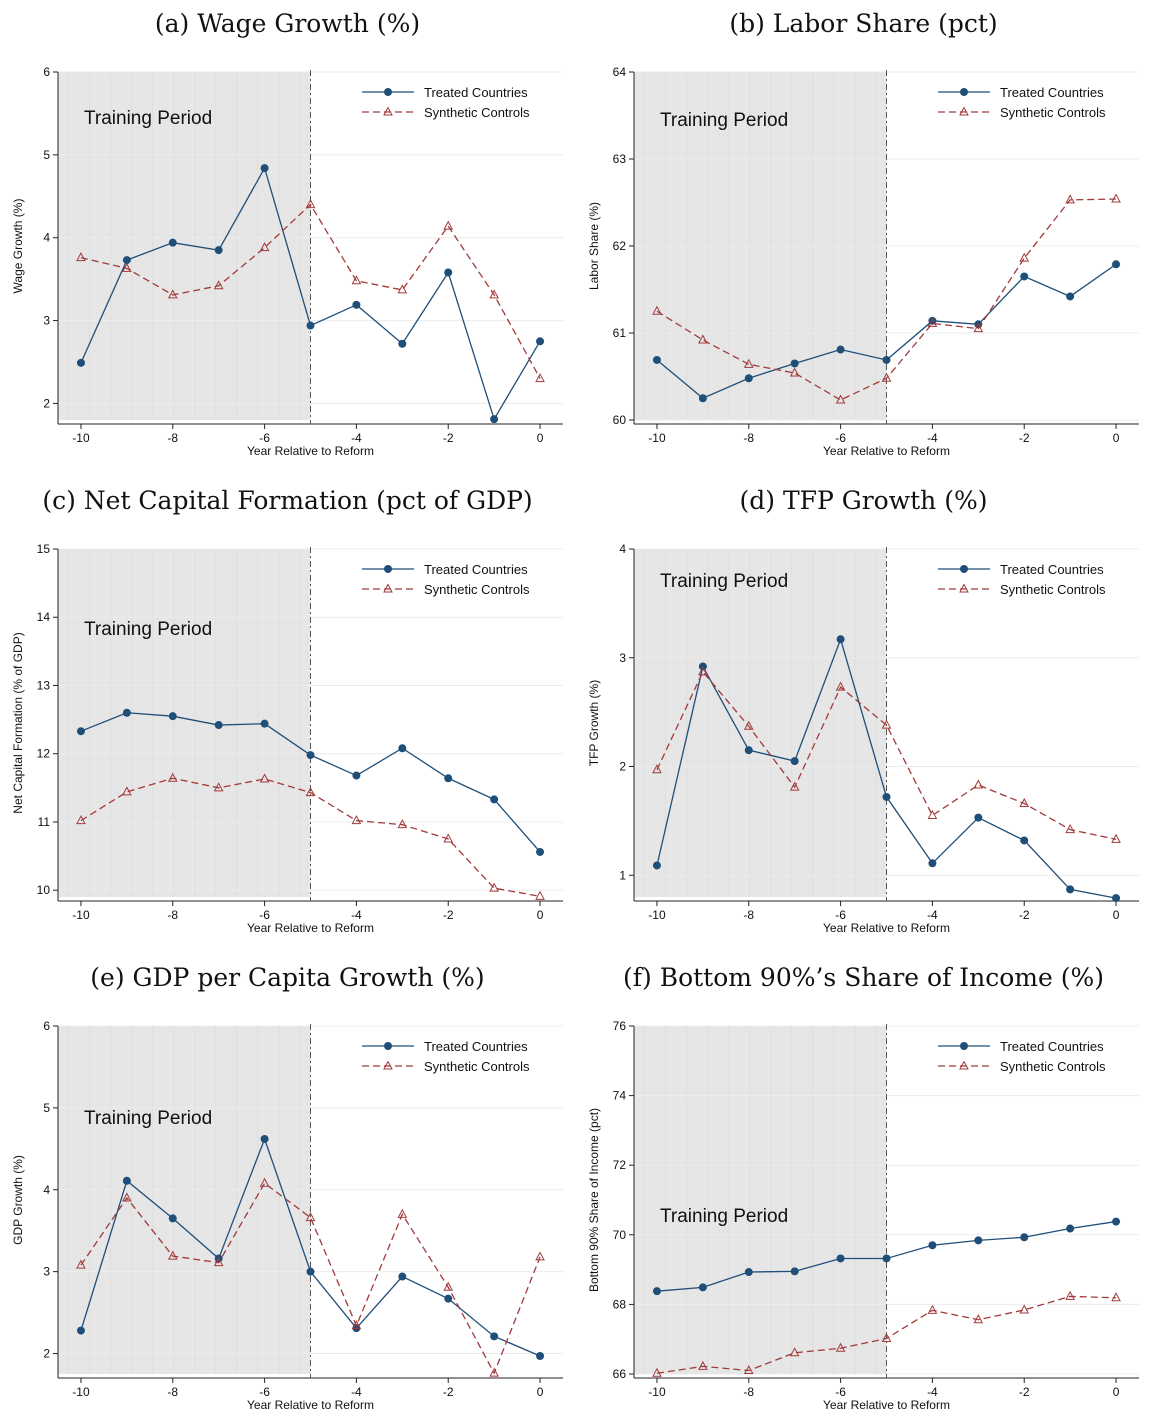 This screenshot has height=1427, width=1151. What do you see at coordinates (864, 500) in the screenshot?
I see `panel-title: (d) TFP Growth (%)` at bounding box center [864, 500].